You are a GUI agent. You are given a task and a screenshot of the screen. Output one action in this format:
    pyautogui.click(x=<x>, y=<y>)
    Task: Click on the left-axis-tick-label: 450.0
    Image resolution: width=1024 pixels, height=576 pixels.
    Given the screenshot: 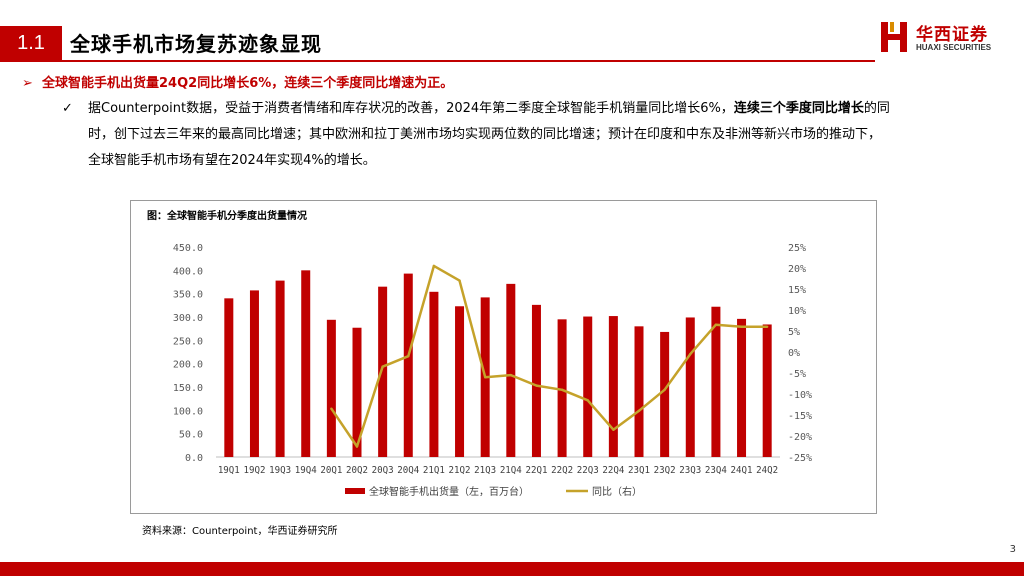 What is the action you would take?
    pyautogui.click(x=188, y=248)
    